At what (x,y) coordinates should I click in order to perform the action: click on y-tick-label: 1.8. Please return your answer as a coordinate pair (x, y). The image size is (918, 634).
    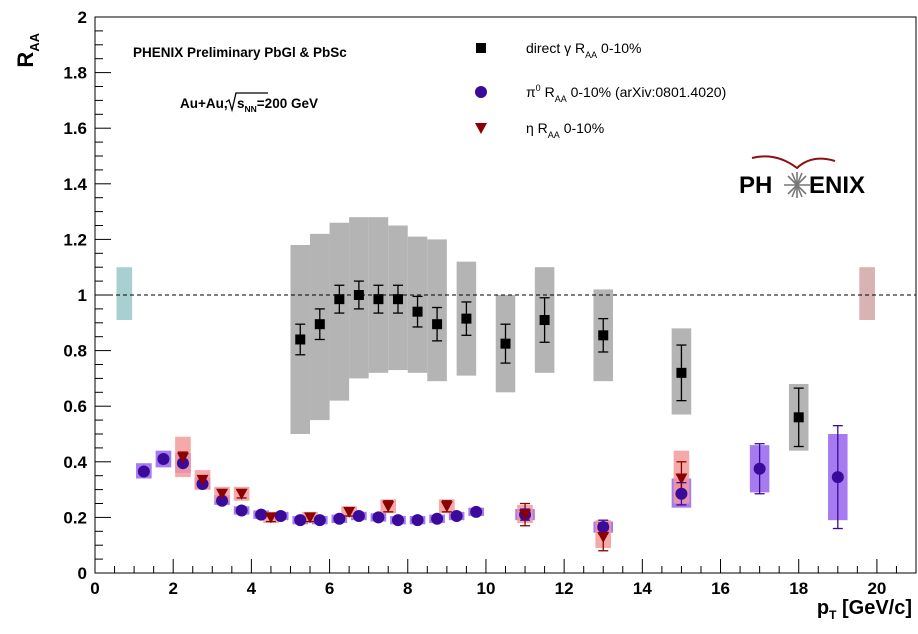
    Looking at the image, I should click on (75, 73).